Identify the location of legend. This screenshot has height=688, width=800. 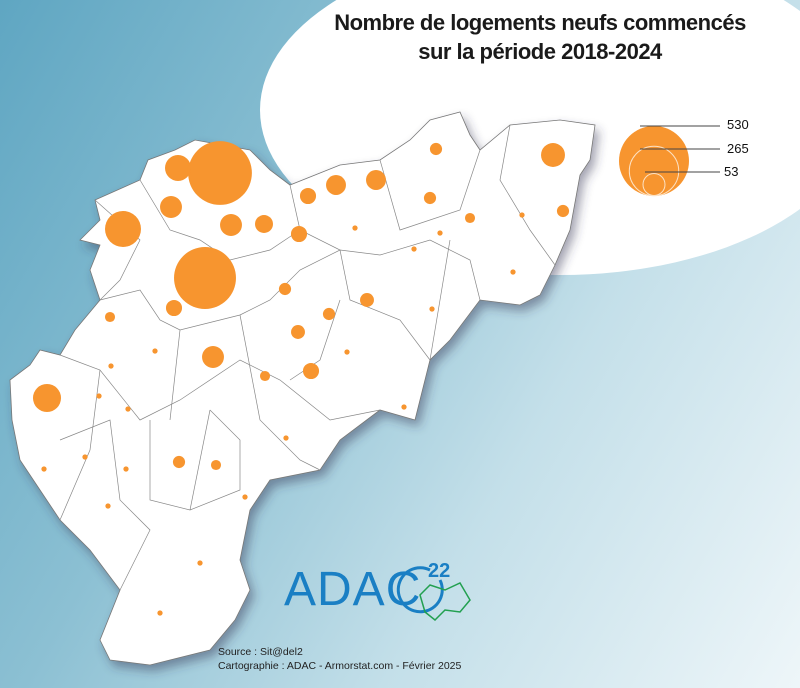
(669, 161).